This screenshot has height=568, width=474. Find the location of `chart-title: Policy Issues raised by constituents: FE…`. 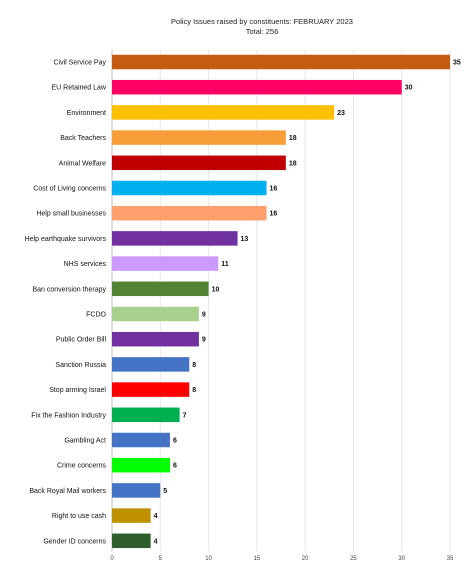

chart-title: Policy Issues raised by constituents: FE… is located at coordinates (262, 21).